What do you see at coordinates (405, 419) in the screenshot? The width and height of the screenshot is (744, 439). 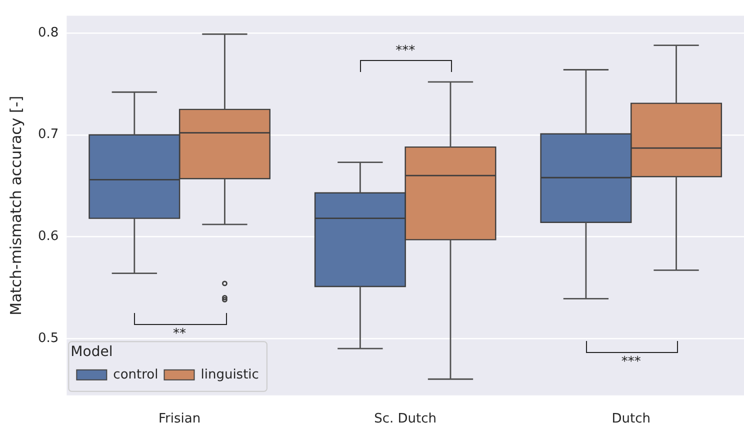 I see `x-tick-label: Sc. Dutch` at bounding box center [405, 419].